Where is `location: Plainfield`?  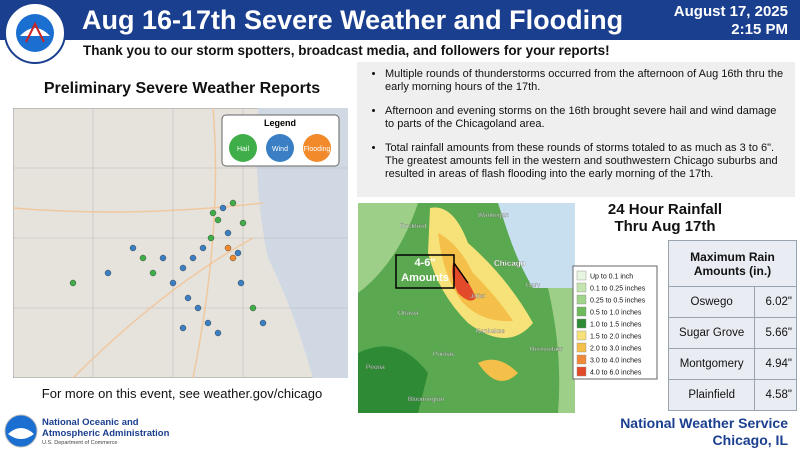
location: Plainfield is located at coordinates (711, 395).